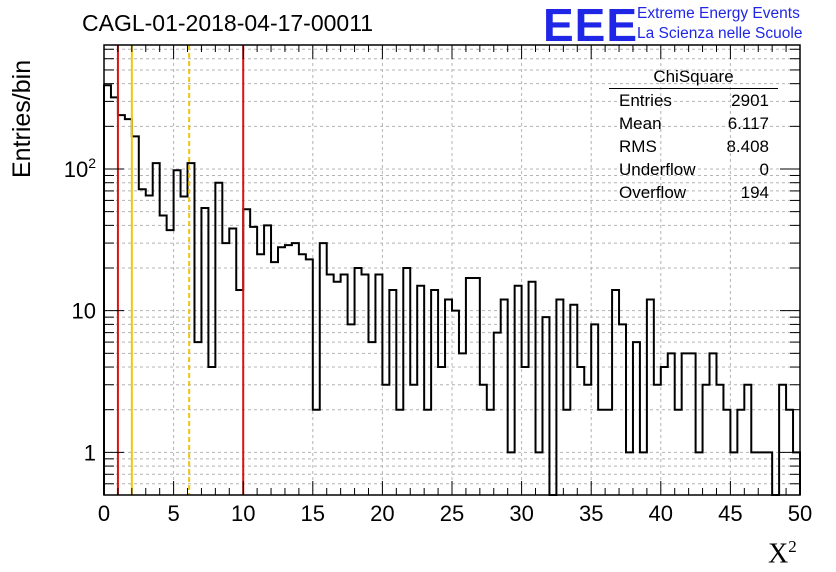 The image size is (836, 572). I want to click on stats-title: ChiSquare, so click(693, 77).